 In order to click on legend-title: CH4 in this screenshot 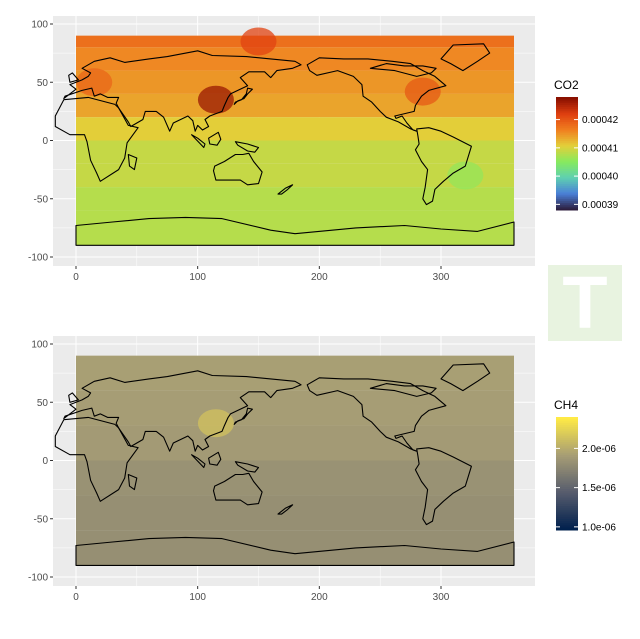, I will do `click(566, 405)`.